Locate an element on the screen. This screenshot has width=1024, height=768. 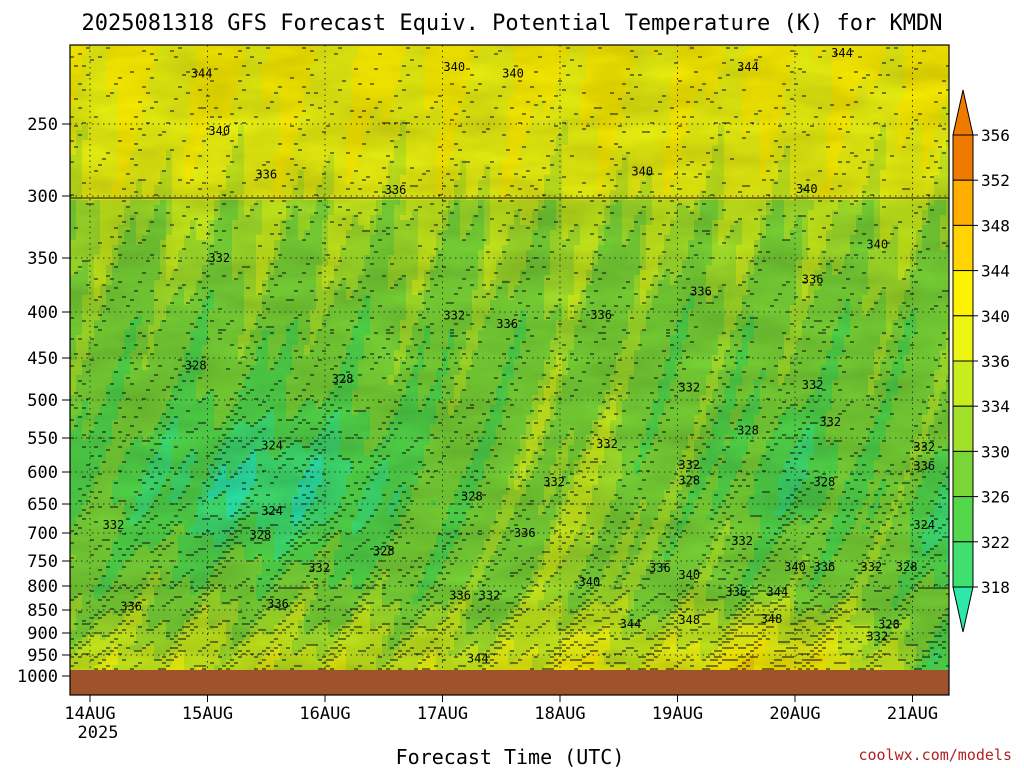
colorbar-label: 326 is located at coordinates (995, 497).